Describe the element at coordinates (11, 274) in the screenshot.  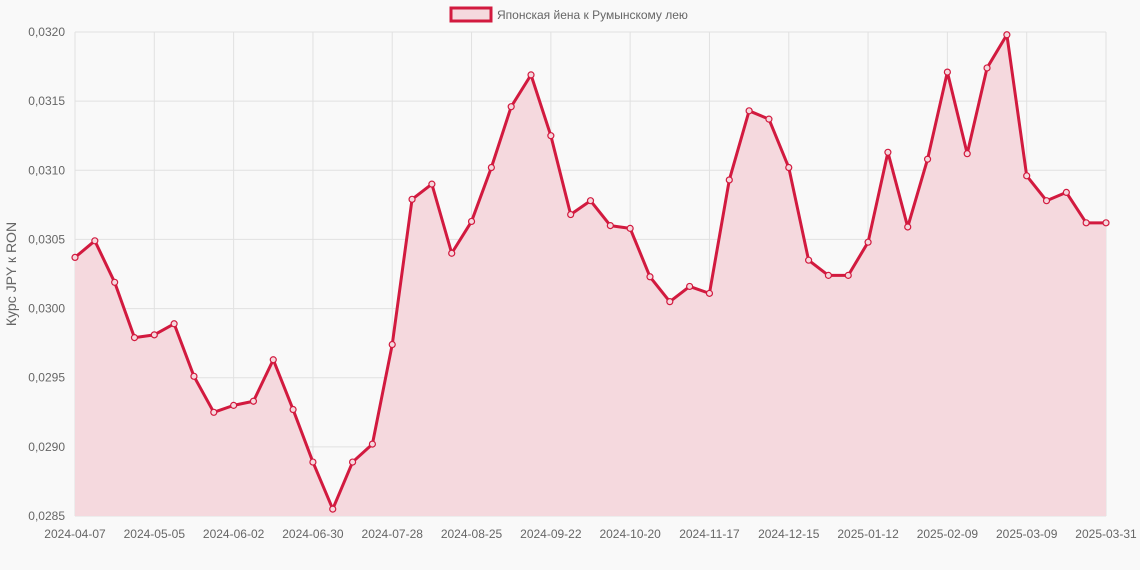
I see `y-axis-title: Курс JPY к RON` at that location.